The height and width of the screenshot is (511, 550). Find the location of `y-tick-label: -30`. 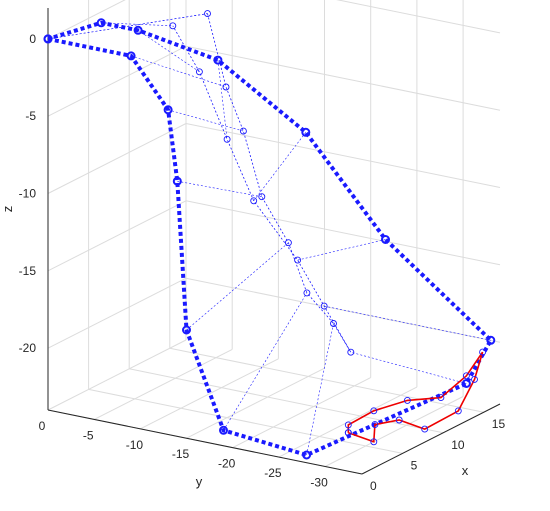

y-tick-label: -30 is located at coordinates (319, 483).